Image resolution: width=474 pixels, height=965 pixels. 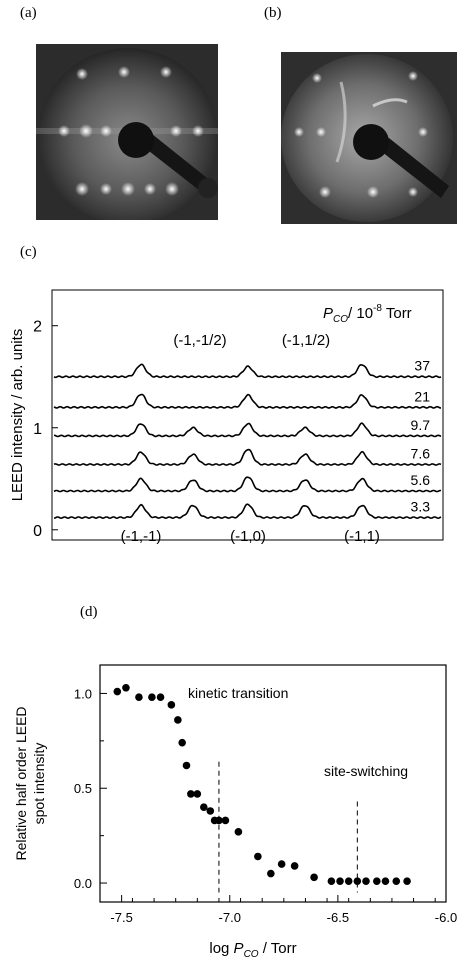 I want to click on peak-label-bottom: (-1,1), so click(x=362, y=536).